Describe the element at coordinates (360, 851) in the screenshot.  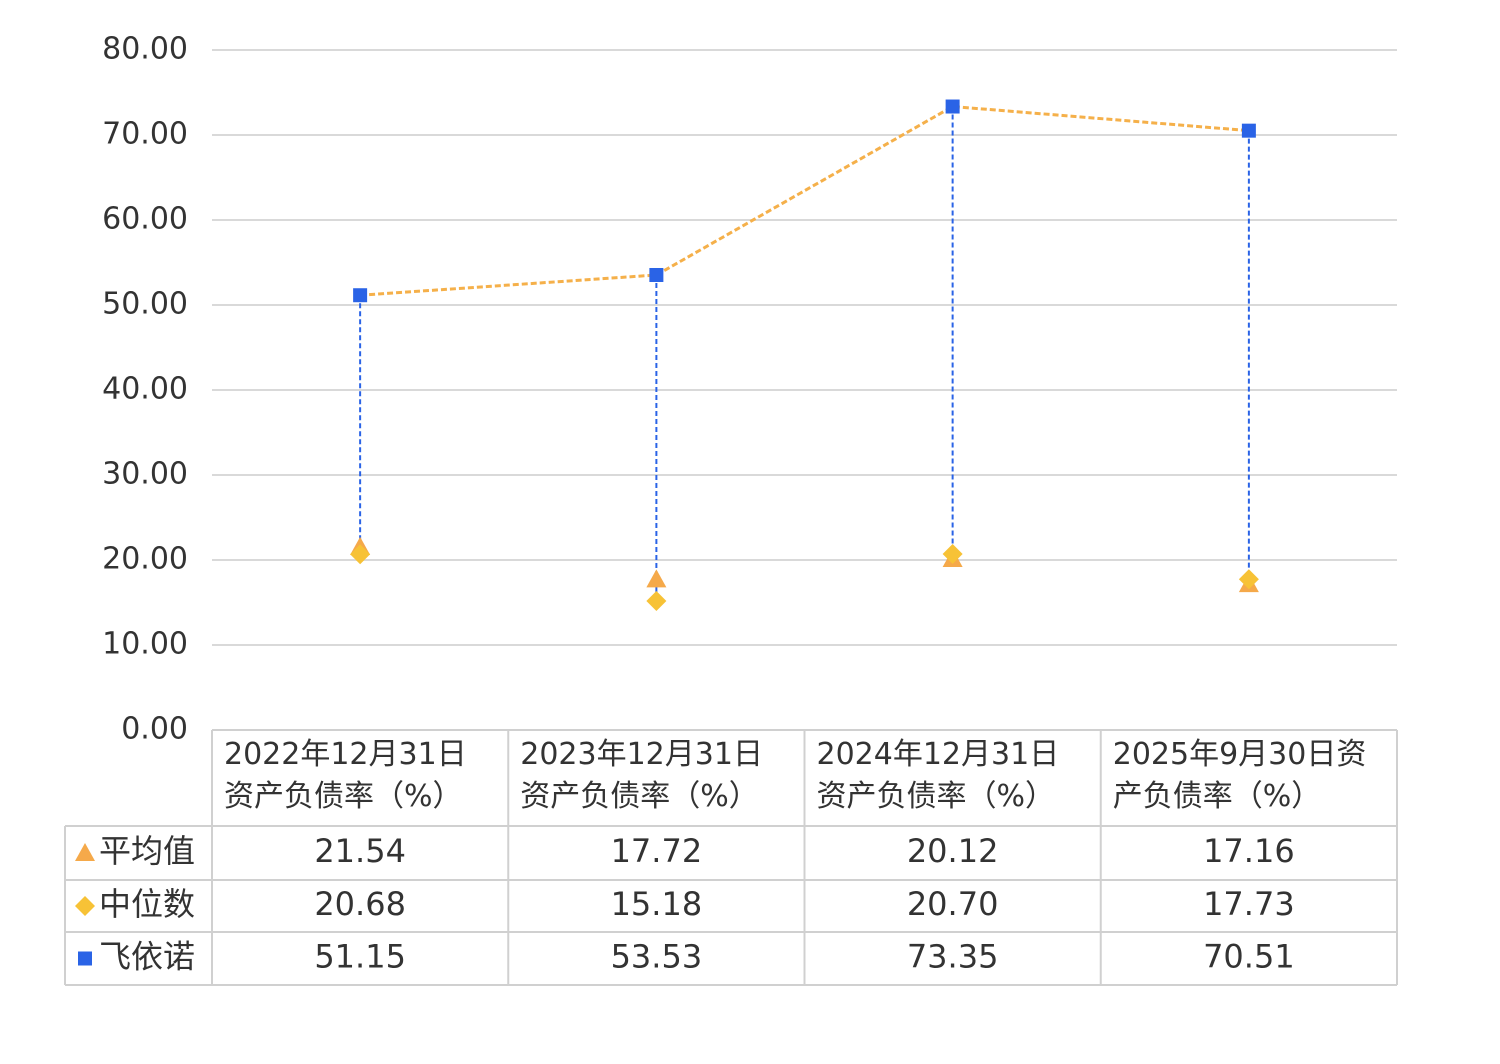
I see `table-value: 21.54` at that location.